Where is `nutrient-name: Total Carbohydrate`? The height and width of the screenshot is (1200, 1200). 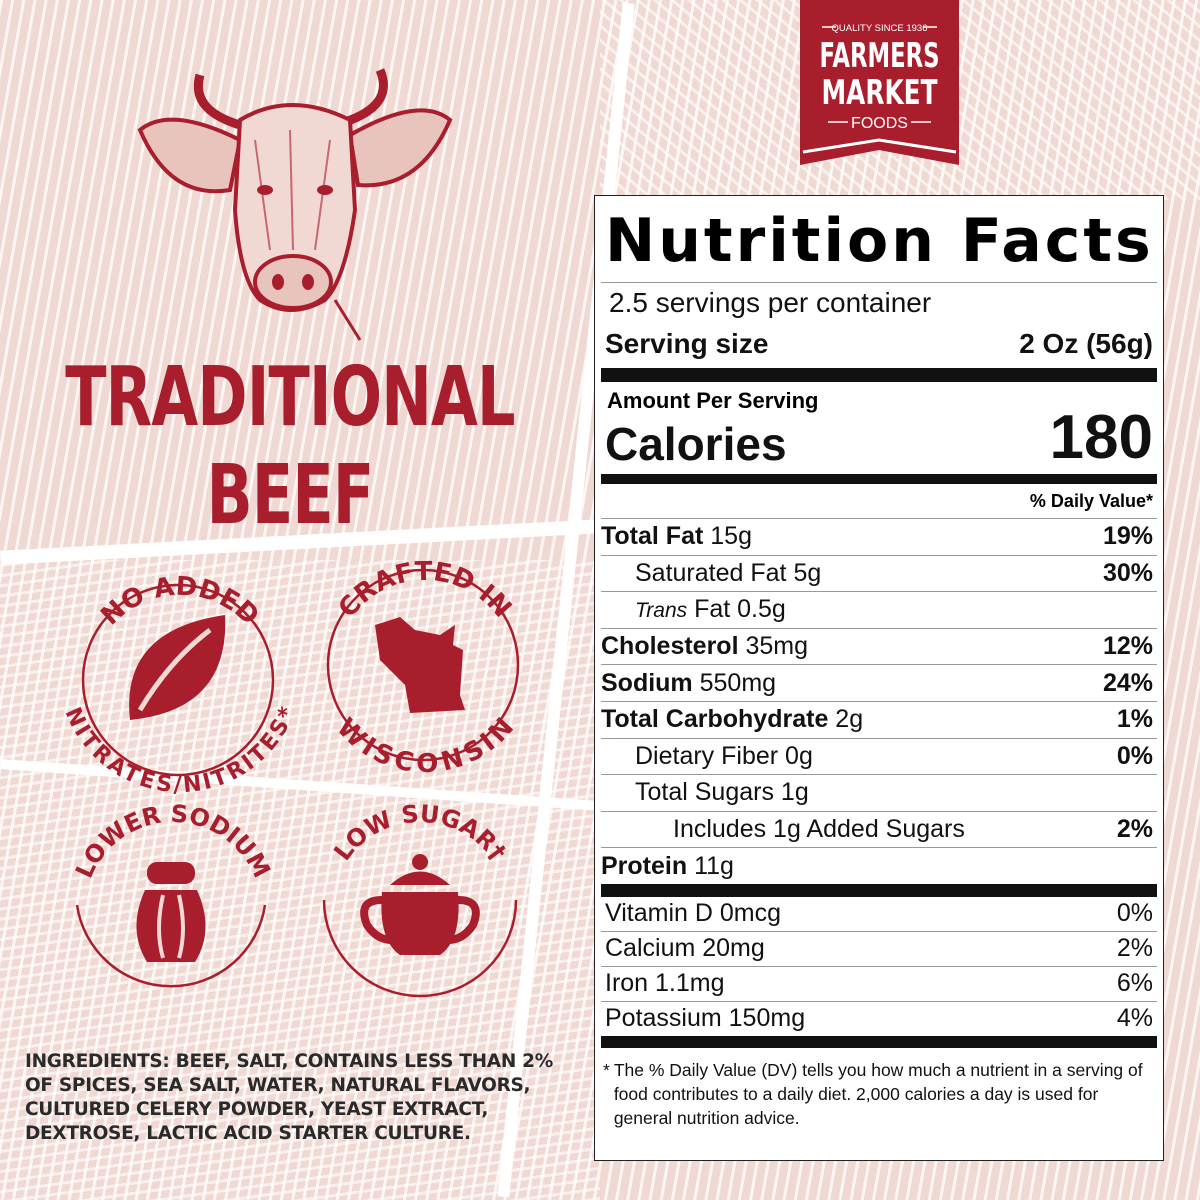
nutrient-name: Total Carbohydrate is located at coordinates (715, 719).